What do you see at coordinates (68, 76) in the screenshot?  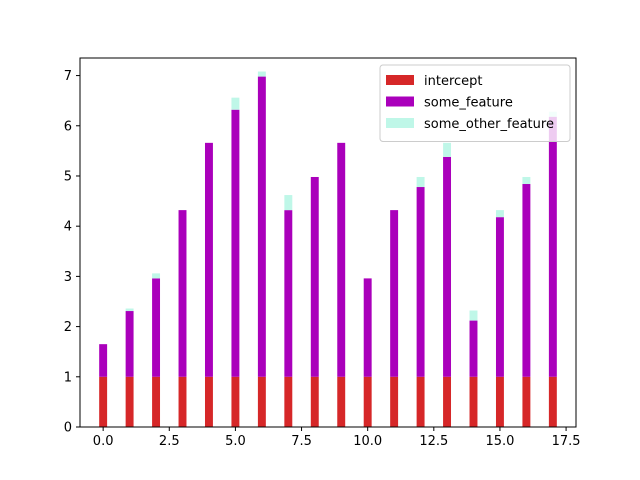 I see `y-tick-label: 7` at bounding box center [68, 76].